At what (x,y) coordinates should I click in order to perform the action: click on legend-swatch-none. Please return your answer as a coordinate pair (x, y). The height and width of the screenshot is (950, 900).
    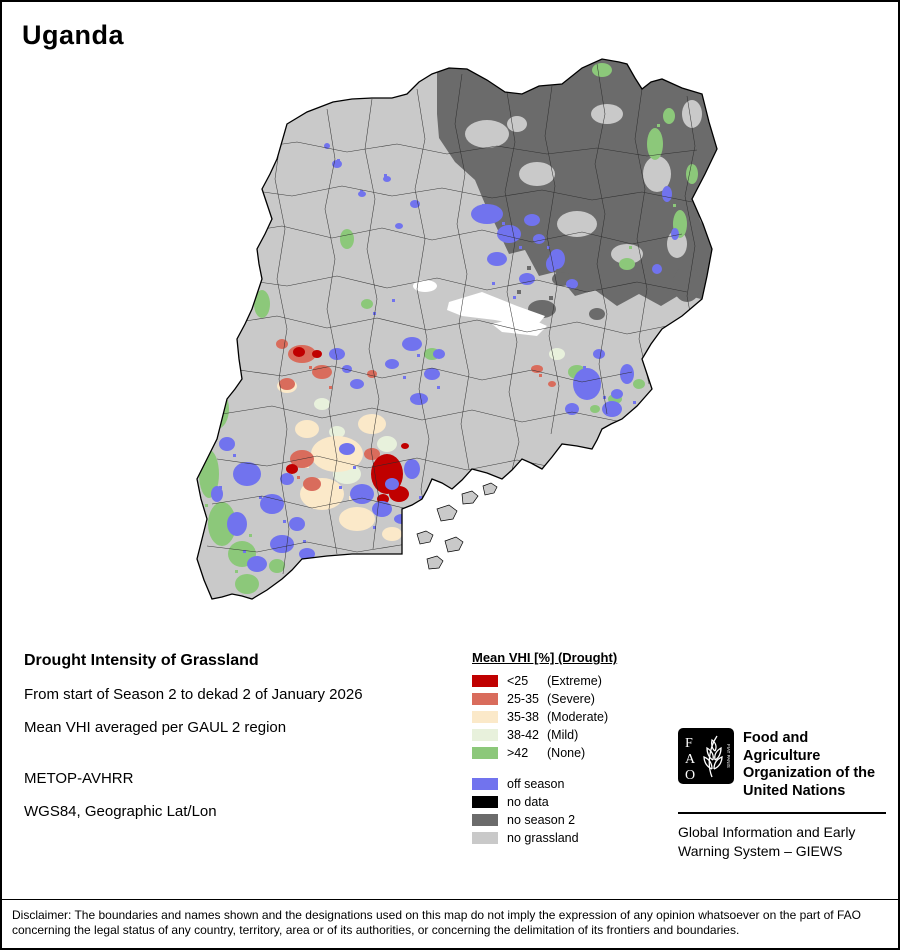
    Looking at the image, I should click on (485, 753).